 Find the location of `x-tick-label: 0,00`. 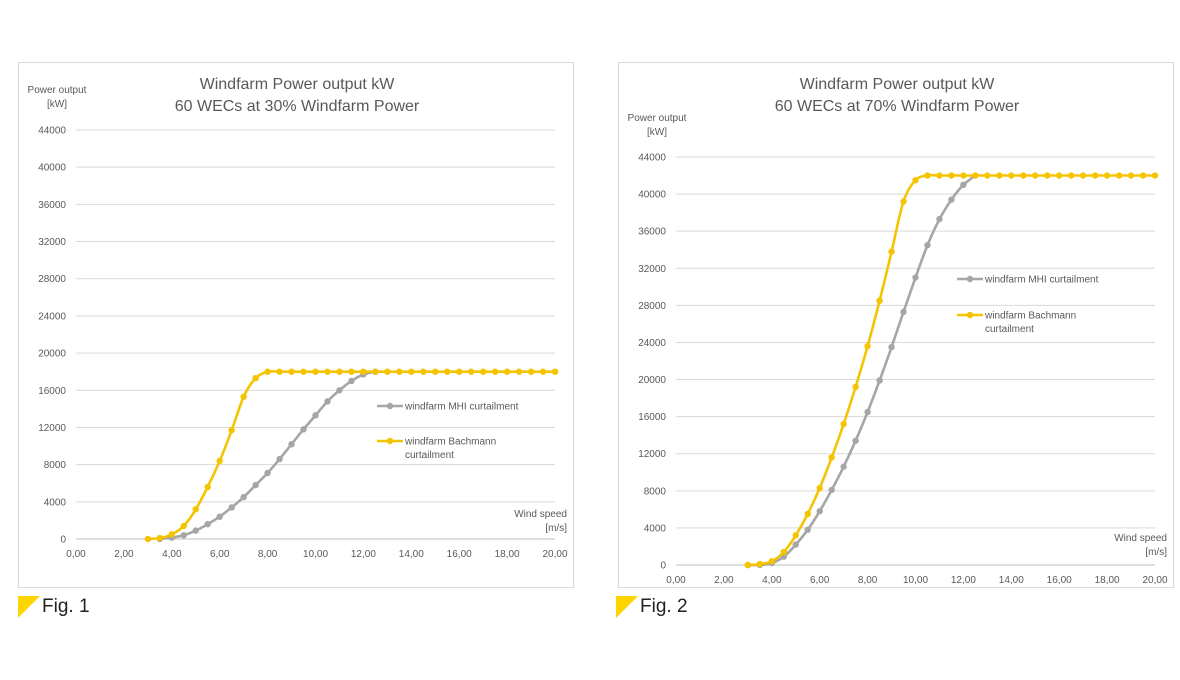

x-tick-label: 0,00 is located at coordinates (676, 580).